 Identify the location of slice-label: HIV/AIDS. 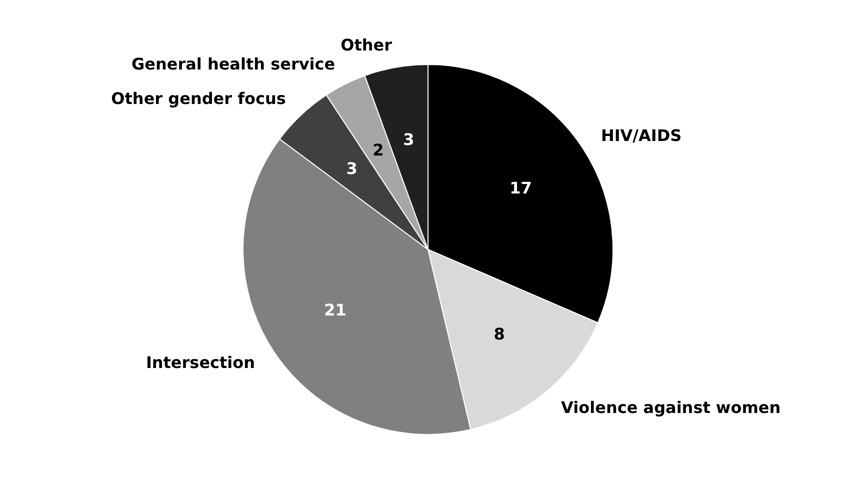
(641, 135).